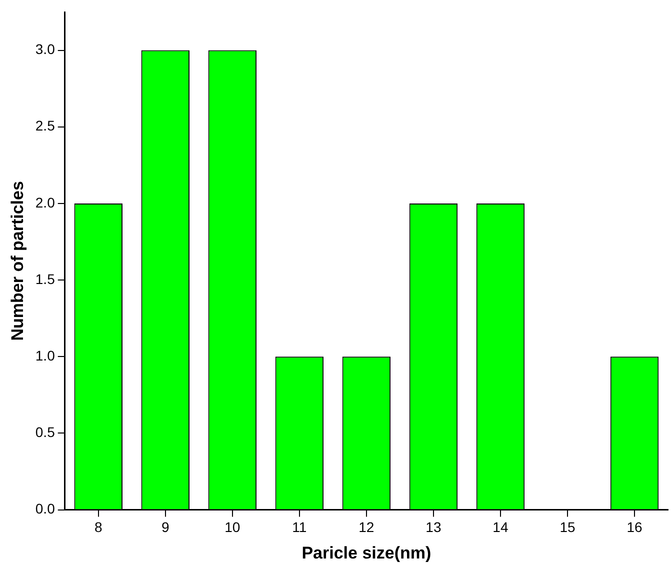 The image size is (672, 572). I want to click on y-axis-title: Number of particles, so click(17, 261).